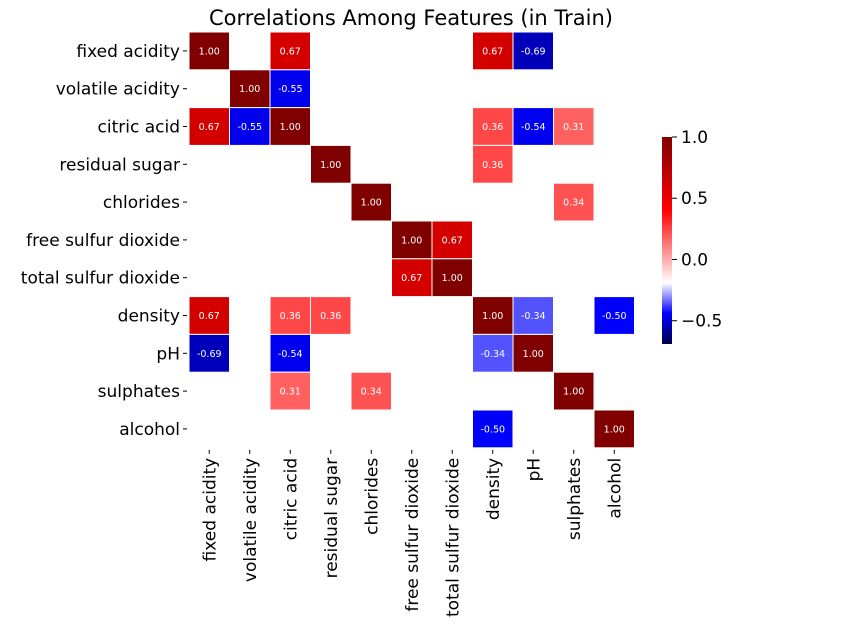 This screenshot has height=642, width=853. I want to click on x-tick-label: pH, so click(534, 470).